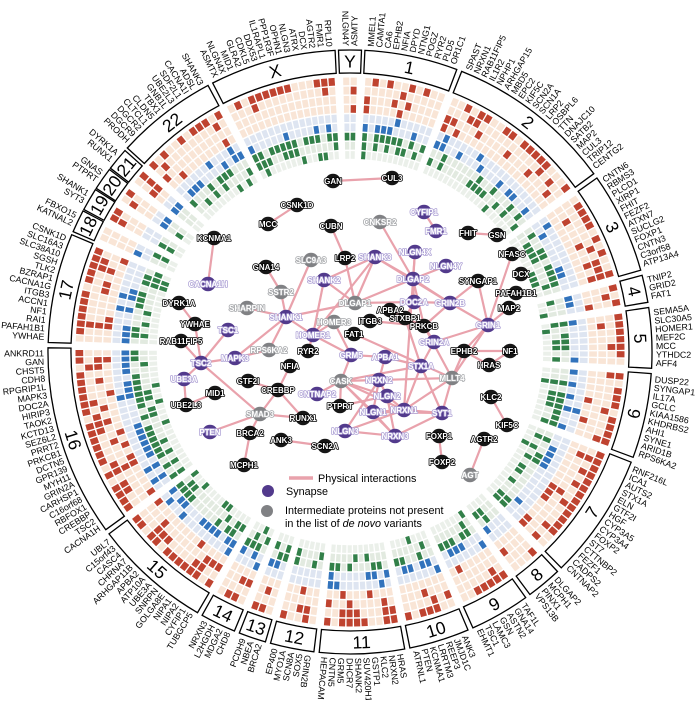 The height and width of the screenshot is (705, 700). Describe the element at coordinates (470, 475) in the screenshot. I see `svg-text: AGT` at that location.